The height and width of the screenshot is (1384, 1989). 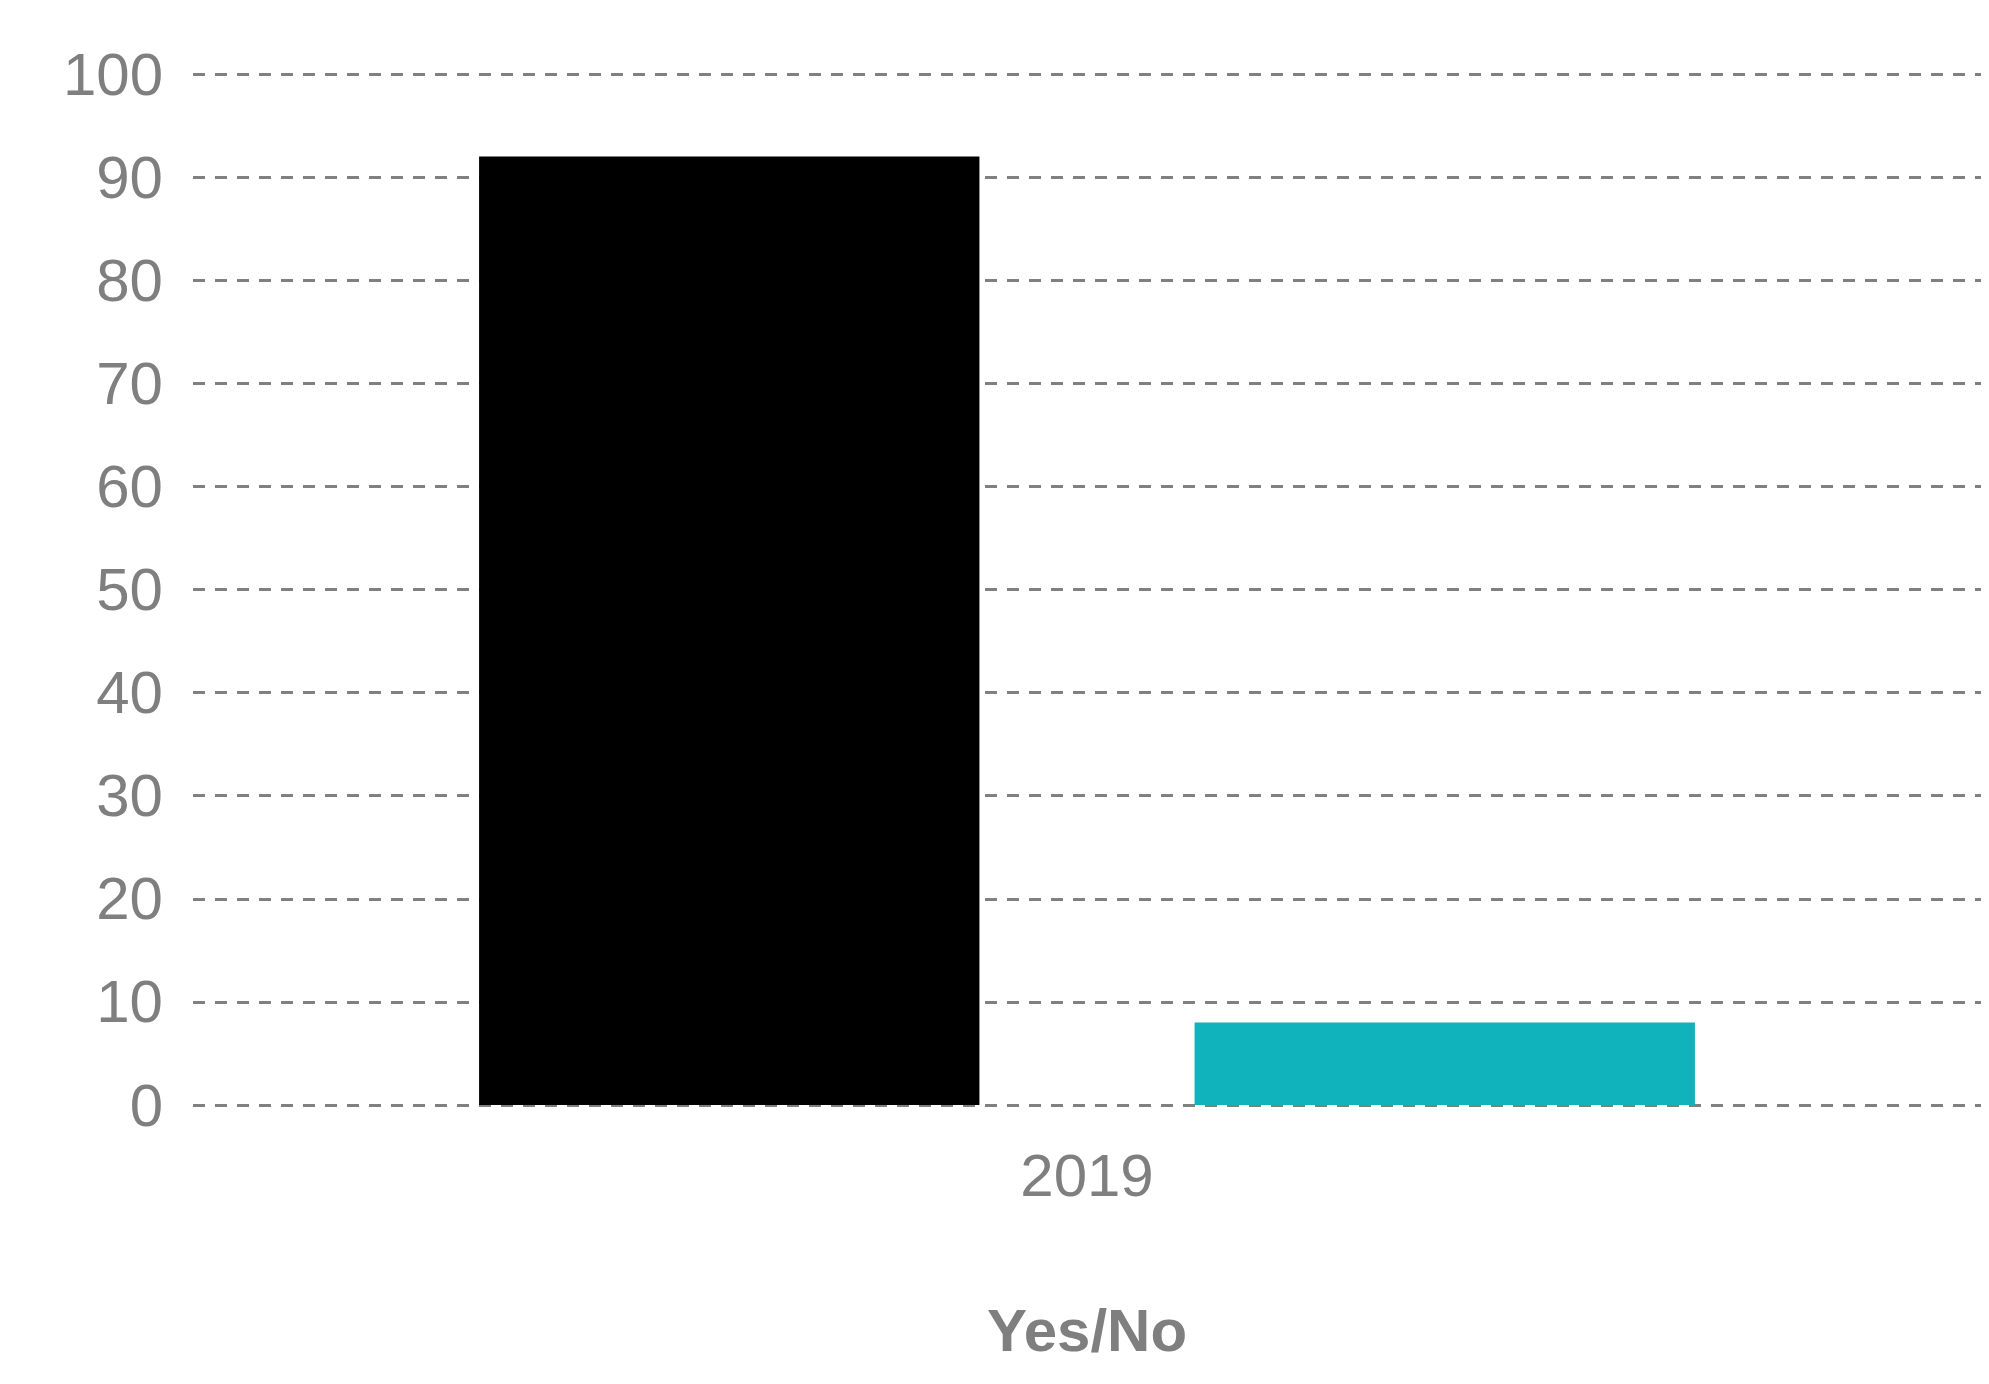 I want to click on y-tick-label: 20, so click(x=129, y=899).